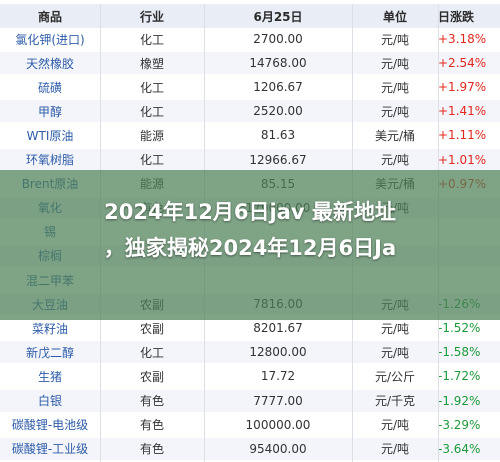 This screenshot has height=462, width=500. I want to click on header-price: 6月25日, so click(278, 16).